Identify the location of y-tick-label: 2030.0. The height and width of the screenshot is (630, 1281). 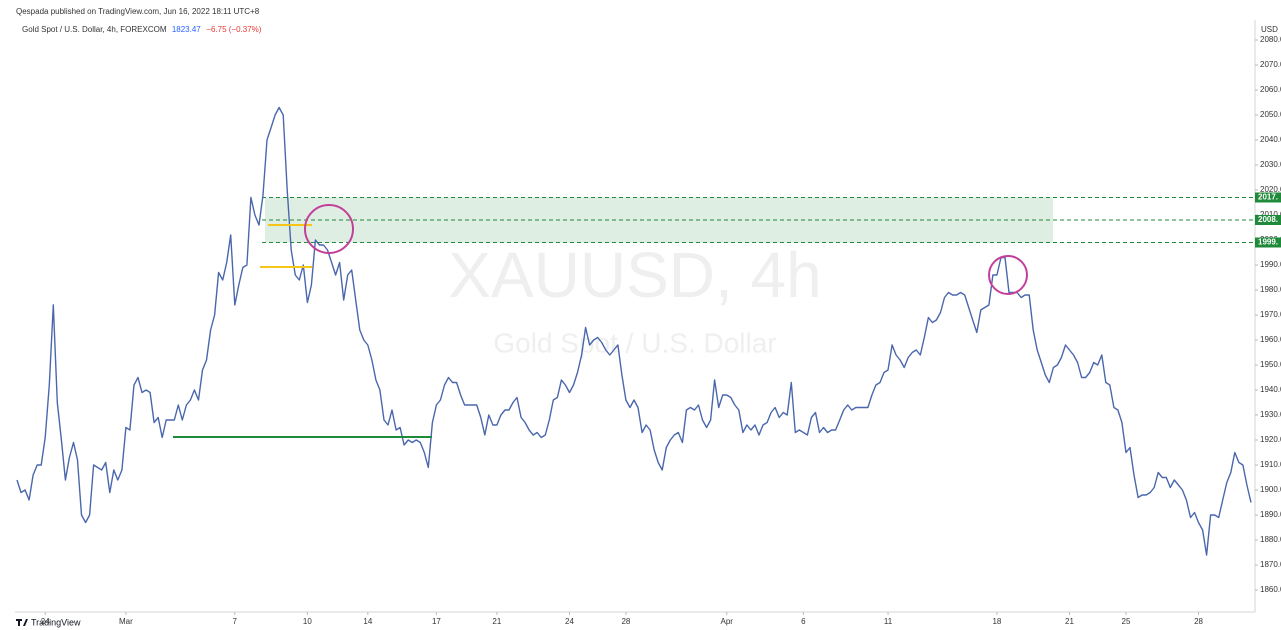
(1270, 164).